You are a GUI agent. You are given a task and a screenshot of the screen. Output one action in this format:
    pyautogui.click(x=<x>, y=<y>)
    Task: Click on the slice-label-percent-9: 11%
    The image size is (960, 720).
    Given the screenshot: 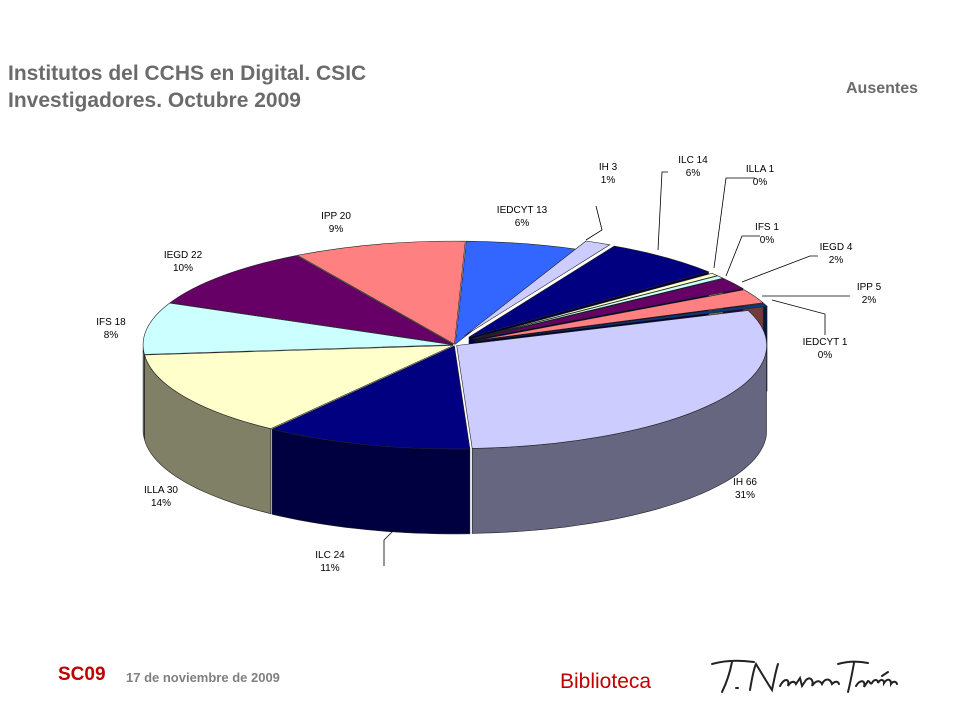 What is the action you would take?
    pyautogui.click(x=329, y=568)
    